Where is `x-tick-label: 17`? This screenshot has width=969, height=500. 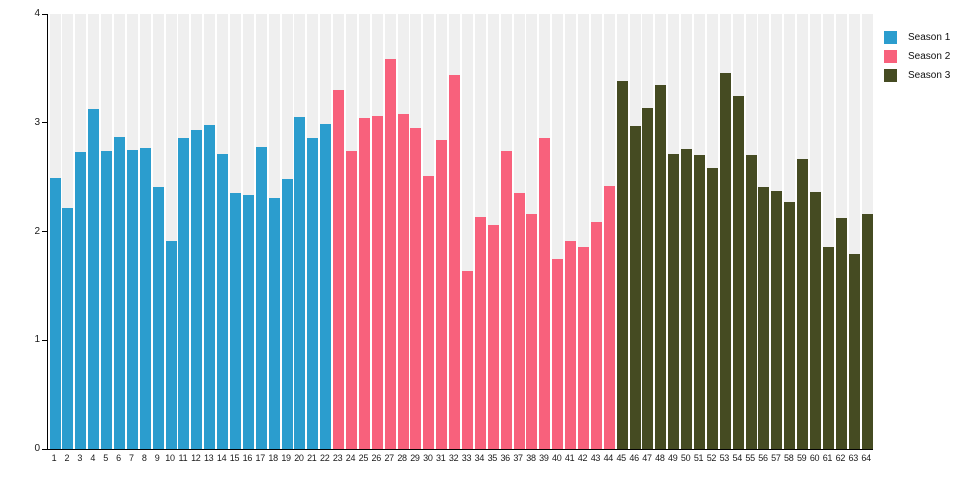
x-tick-label: 17 is located at coordinates (260, 458).